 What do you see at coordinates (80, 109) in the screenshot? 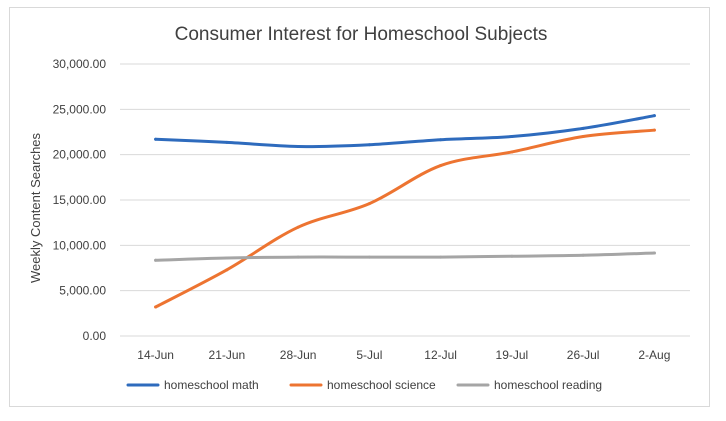
I see `y-tick-label: 25,000.00` at bounding box center [80, 109].